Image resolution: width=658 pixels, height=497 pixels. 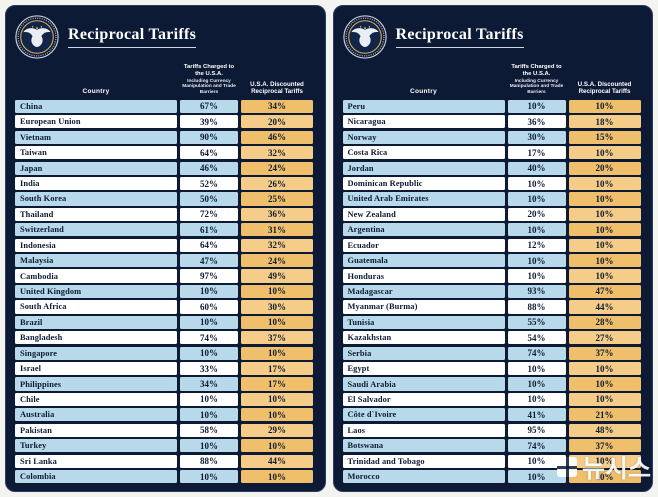 What do you see at coordinates (536, 245) in the screenshot?
I see `charged-tariff-cell: 12%` at bounding box center [536, 245].